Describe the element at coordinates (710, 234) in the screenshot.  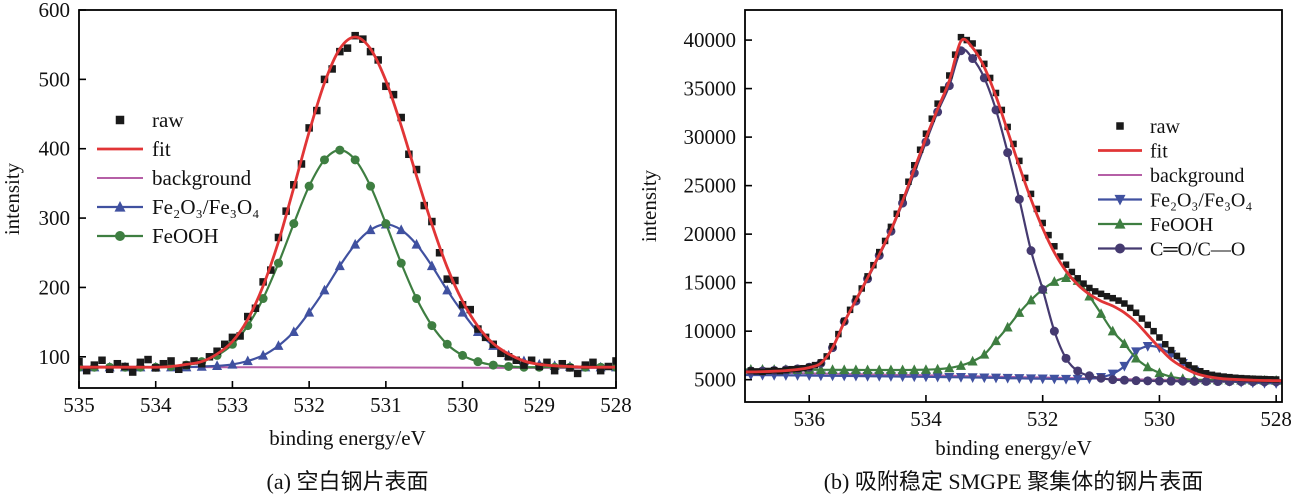
I see `y-tick-label: 20000` at that location.